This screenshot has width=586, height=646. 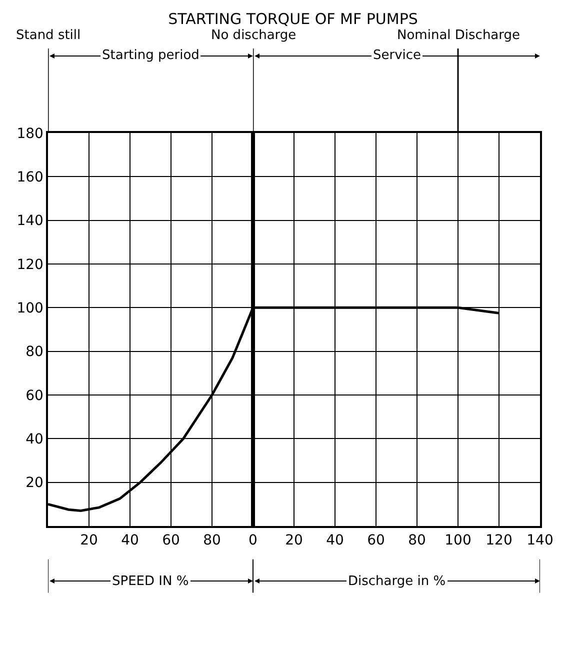 What do you see at coordinates (293, 19) in the screenshot?
I see `text: STARTING TORQUE OF MF PUMPS` at bounding box center [293, 19].